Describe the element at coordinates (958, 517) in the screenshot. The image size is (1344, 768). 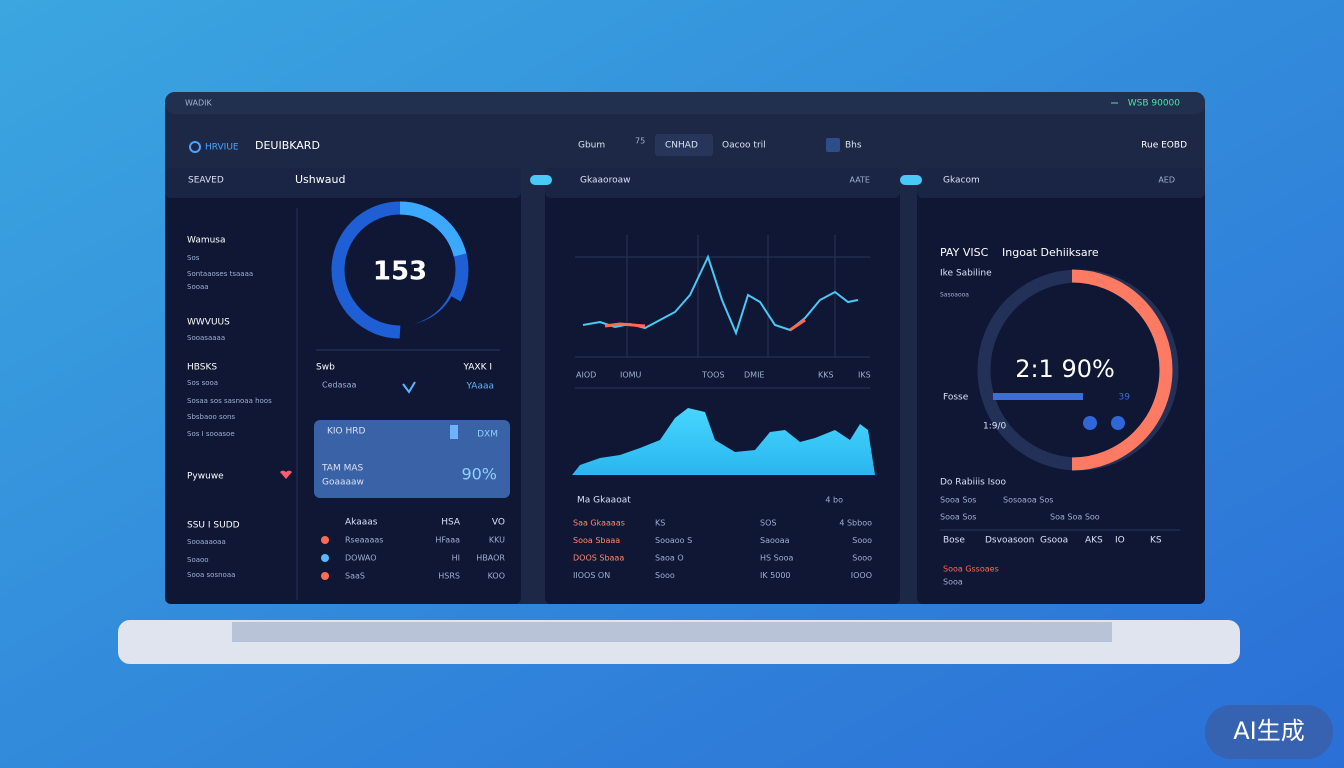
I see `table-cell: Sooa Sos` at that location.